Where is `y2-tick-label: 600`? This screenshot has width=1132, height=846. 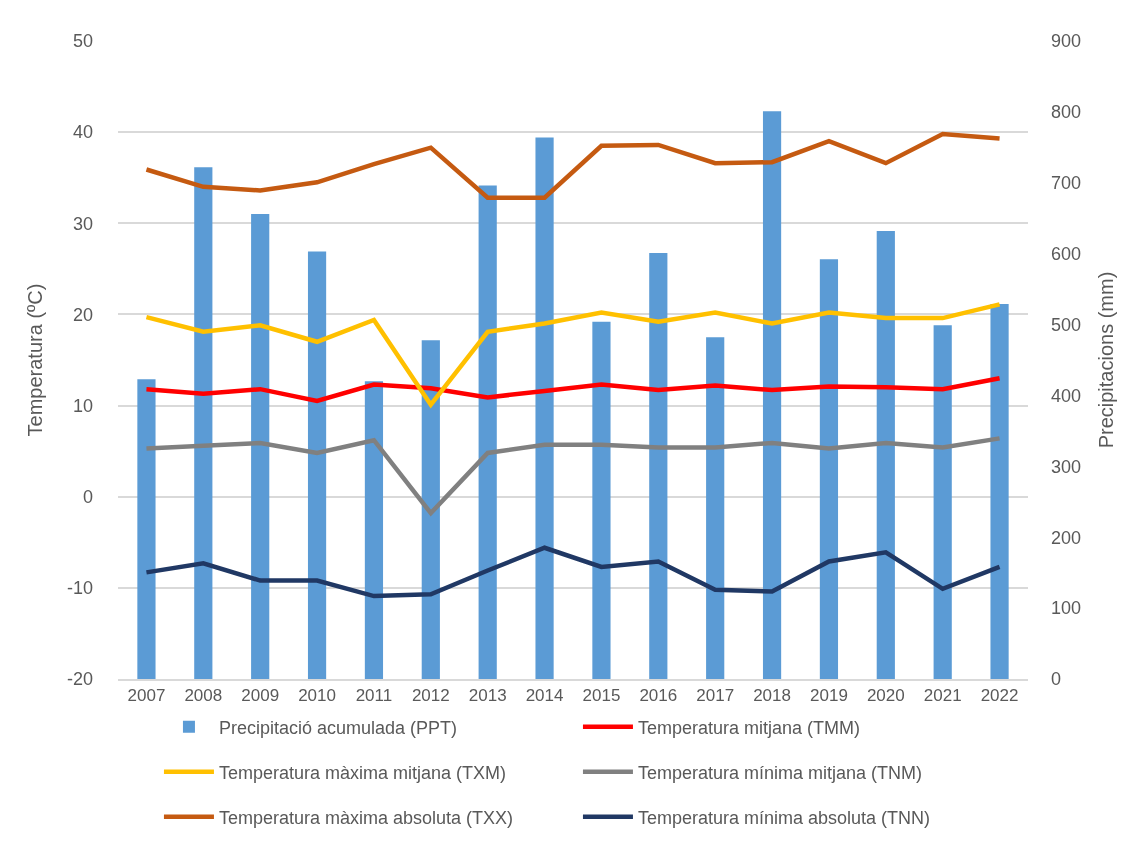 y2-tick-label: 600 is located at coordinates (1066, 253).